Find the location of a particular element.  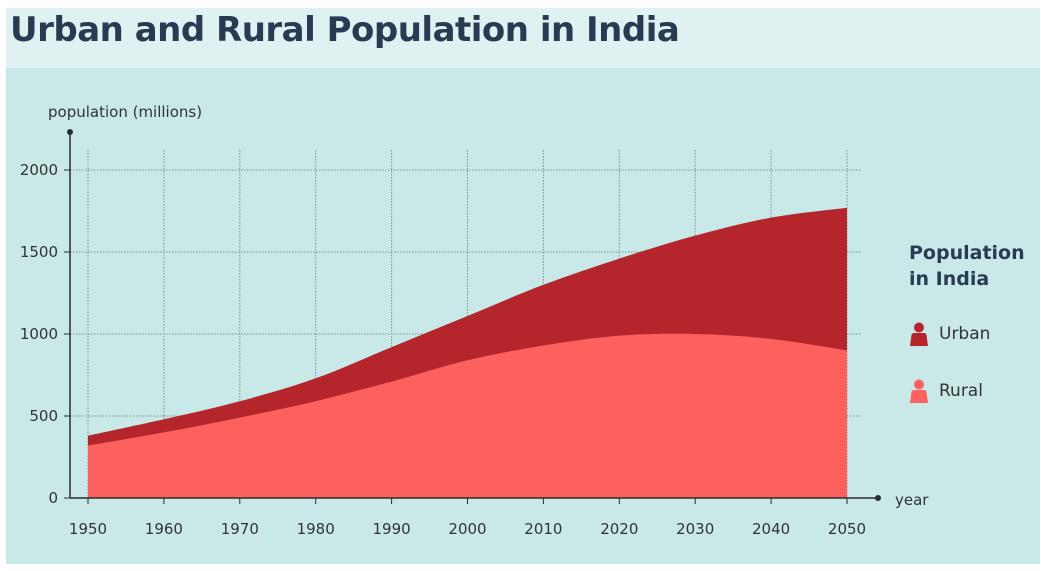

x-axis-arrow-dot is located at coordinates (878, 498).